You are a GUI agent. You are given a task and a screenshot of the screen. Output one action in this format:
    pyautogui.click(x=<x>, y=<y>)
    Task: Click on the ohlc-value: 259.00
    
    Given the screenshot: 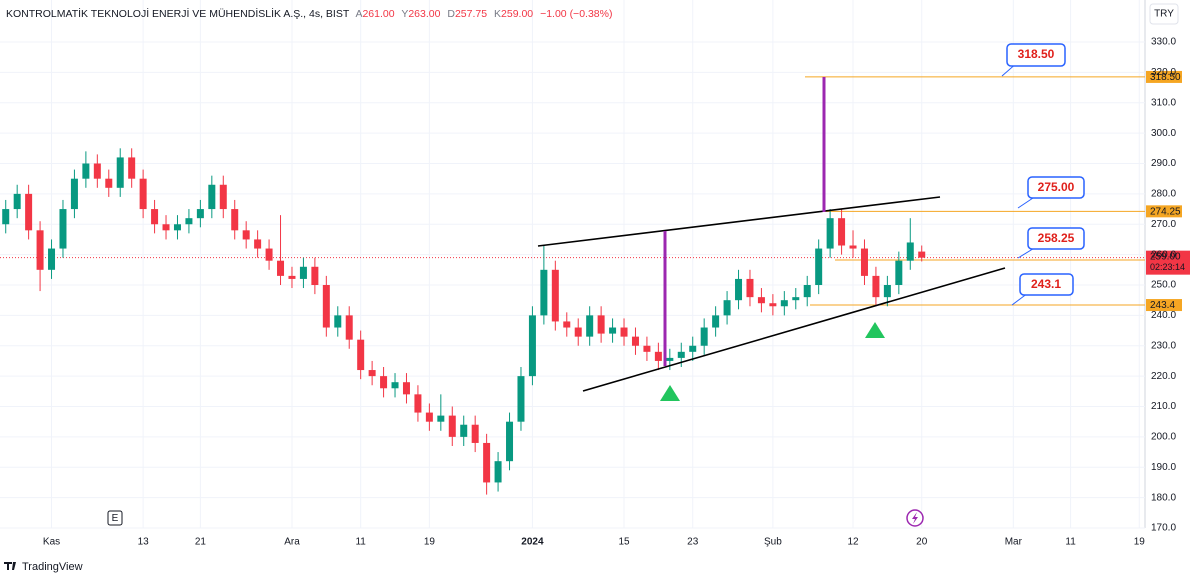 What is the action you would take?
    pyautogui.click(x=517, y=14)
    